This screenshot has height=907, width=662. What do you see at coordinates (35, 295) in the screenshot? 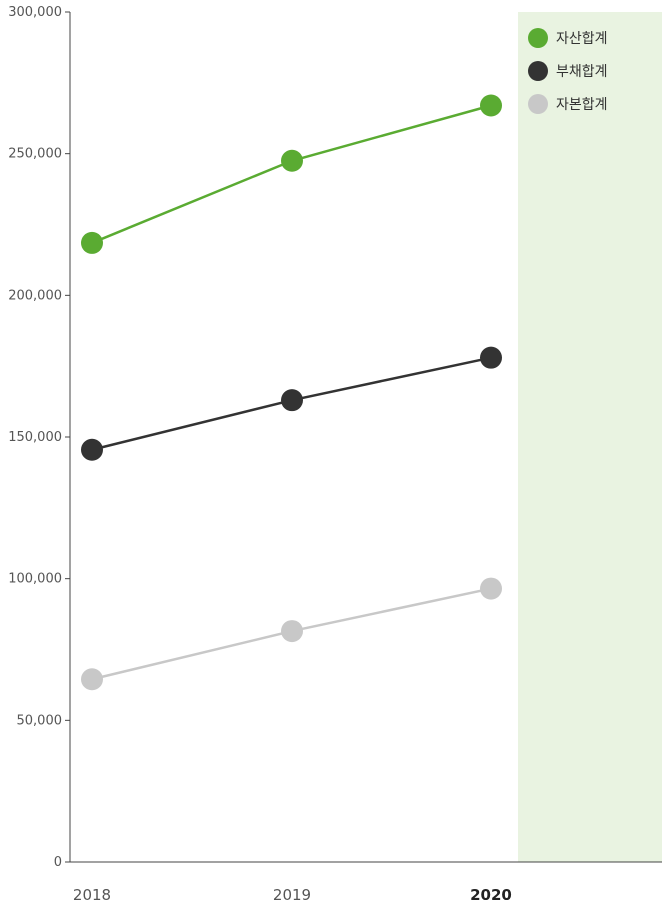
I see `y-tick-label: 200,000` at bounding box center [35, 295].